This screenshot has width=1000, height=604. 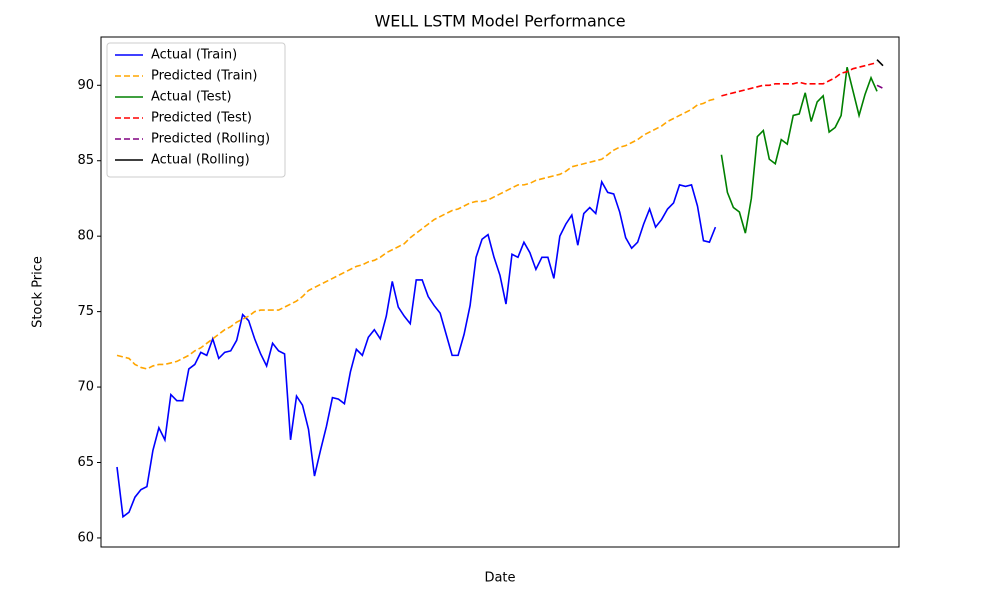 I want to click on legend-label: Actual (Rolling), so click(x=200, y=160).